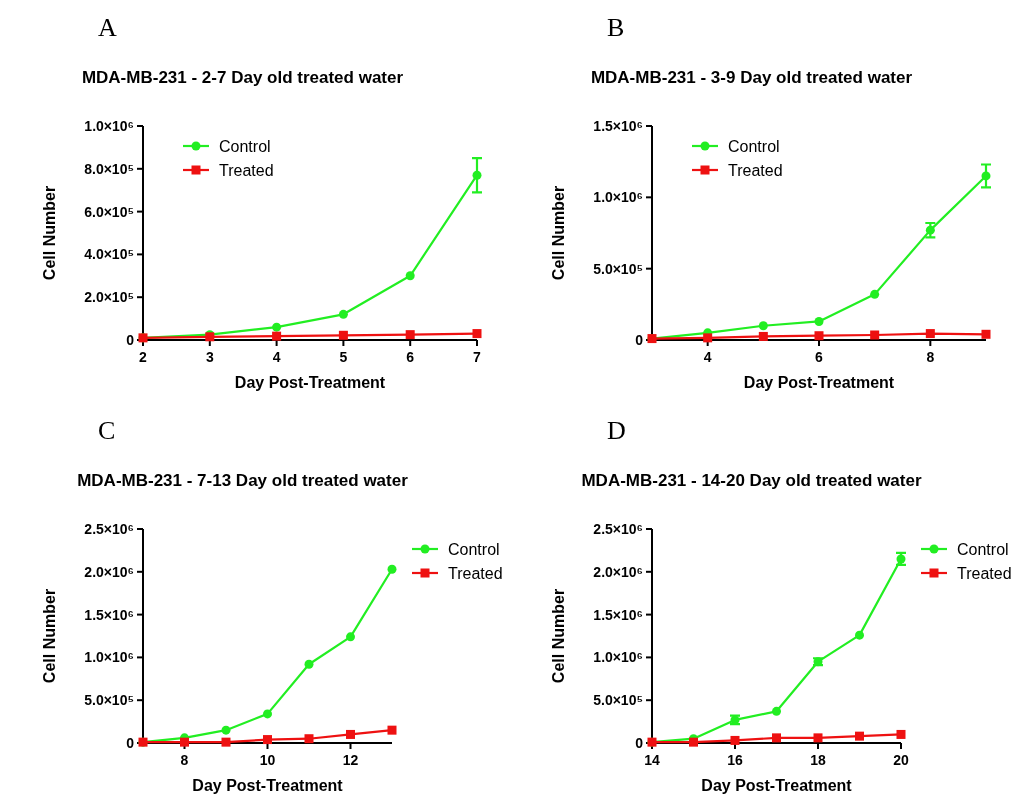 This screenshot has height=803, width=1018. What do you see at coordinates (818, 760) in the screenshot?
I see `x-tick-label: 18` at bounding box center [818, 760].